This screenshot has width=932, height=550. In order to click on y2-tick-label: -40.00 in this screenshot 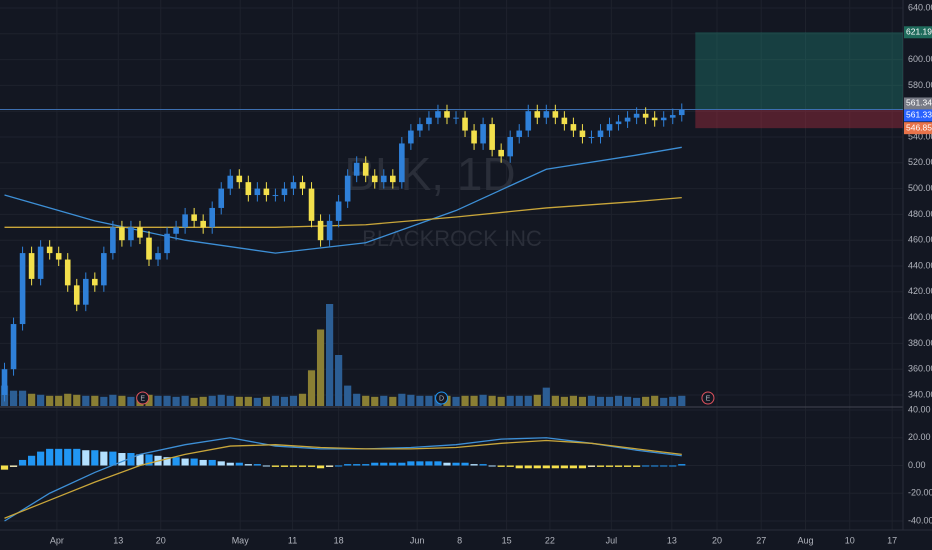, I will do `click(920, 520)`.